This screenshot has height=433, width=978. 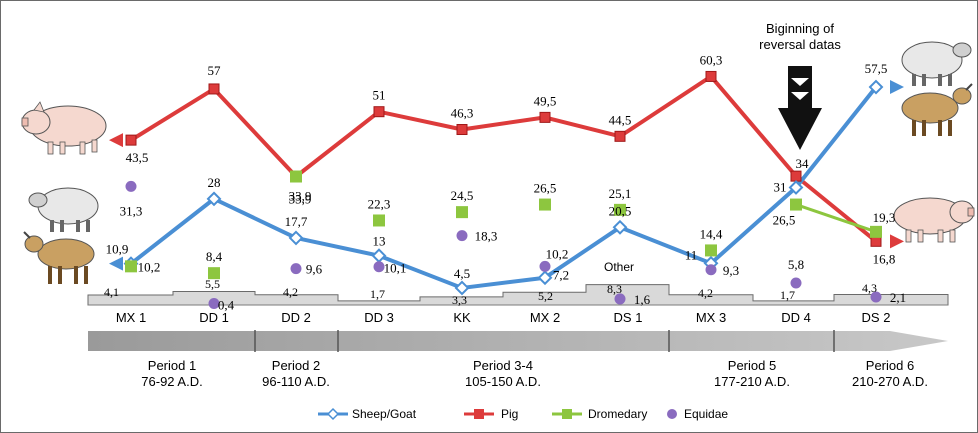 What do you see at coordinates (672, 414) in the screenshot?
I see `legend-equidae-swatch` at bounding box center [672, 414].